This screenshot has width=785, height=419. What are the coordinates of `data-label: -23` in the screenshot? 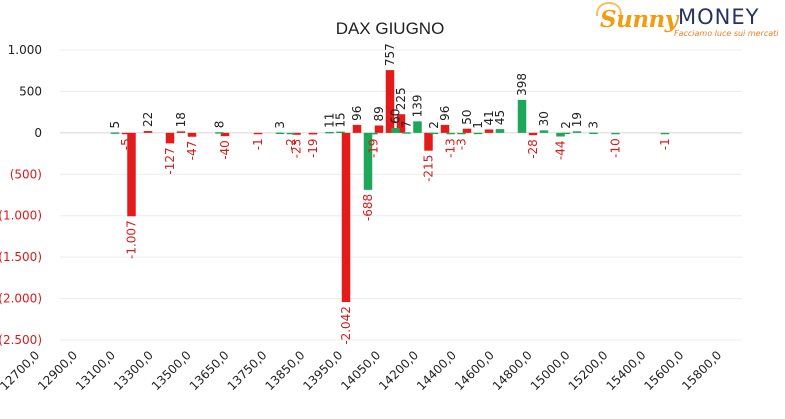 It's located at (297, 149).